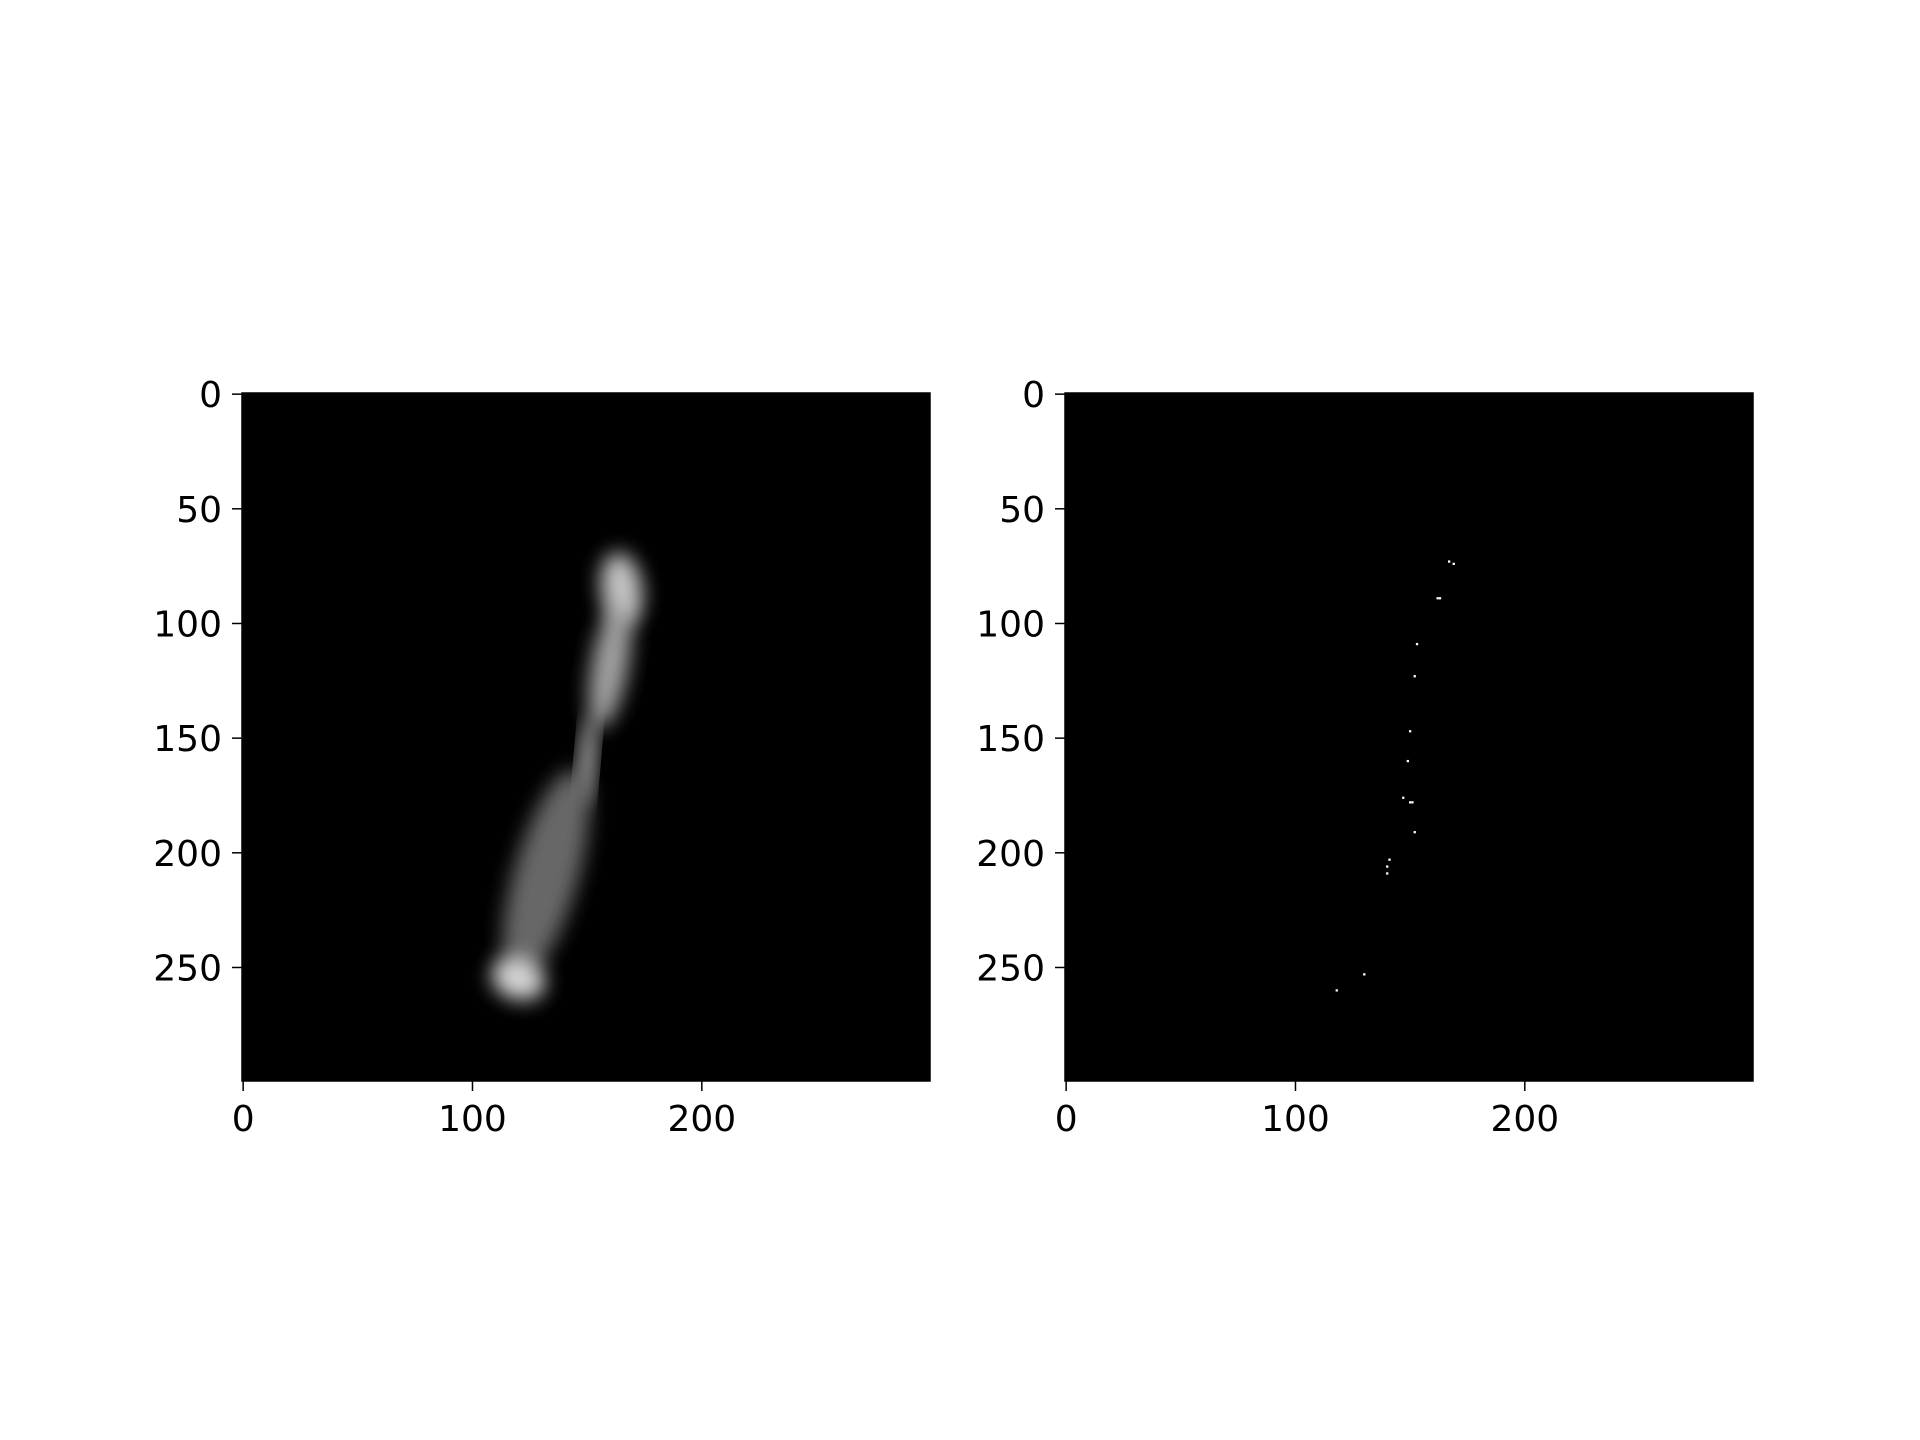 The image size is (1920, 1440). I want to click on intensity-image-regions, so click(567, 776).